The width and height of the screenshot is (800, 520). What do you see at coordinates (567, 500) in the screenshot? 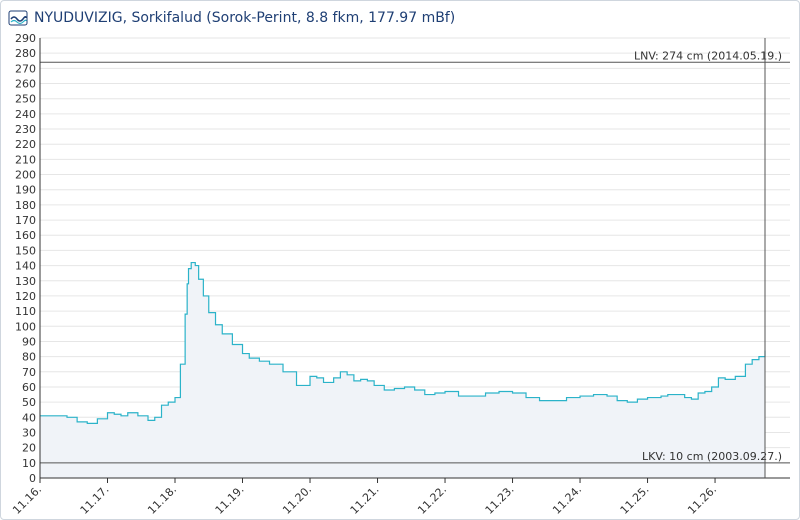
I see `x-tick-label: 11.24.` at bounding box center [567, 500].